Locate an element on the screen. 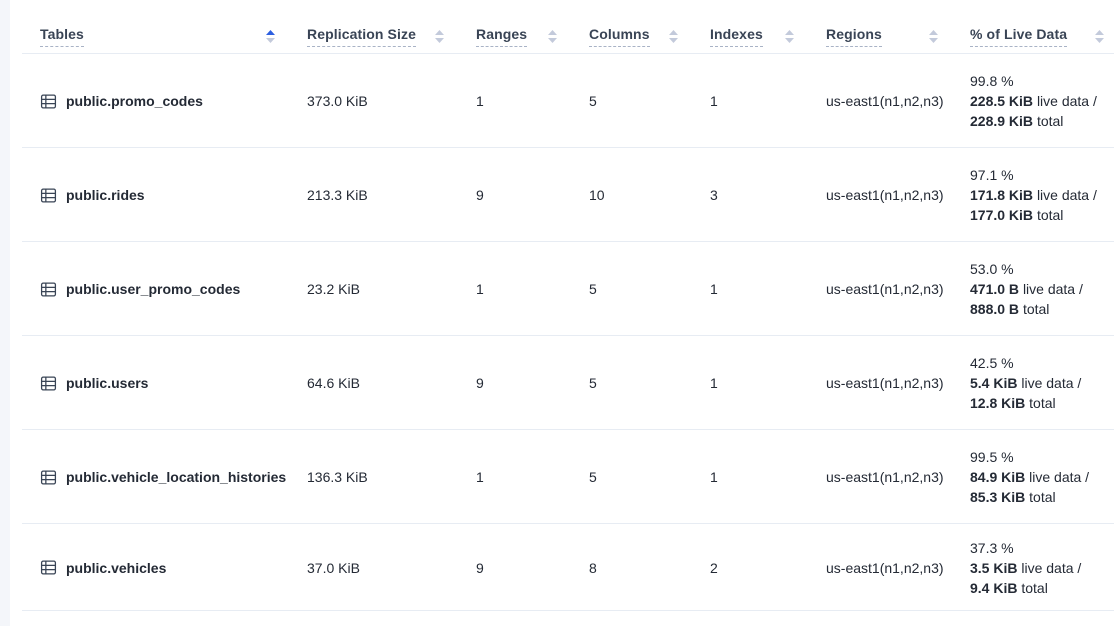 This screenshot has height=626, width=1114. total-size-line: 85.3 KiB total is located at coordinates (1013, 497).